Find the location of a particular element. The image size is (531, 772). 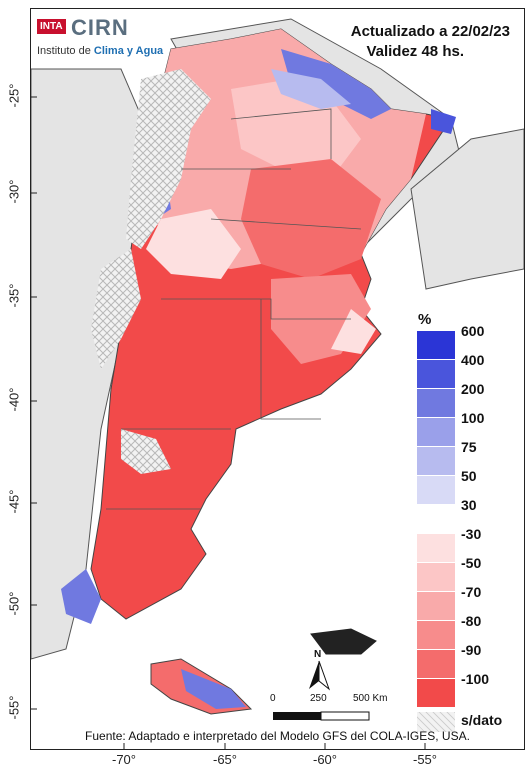

scale-bar is located at coordinates (321, 716).